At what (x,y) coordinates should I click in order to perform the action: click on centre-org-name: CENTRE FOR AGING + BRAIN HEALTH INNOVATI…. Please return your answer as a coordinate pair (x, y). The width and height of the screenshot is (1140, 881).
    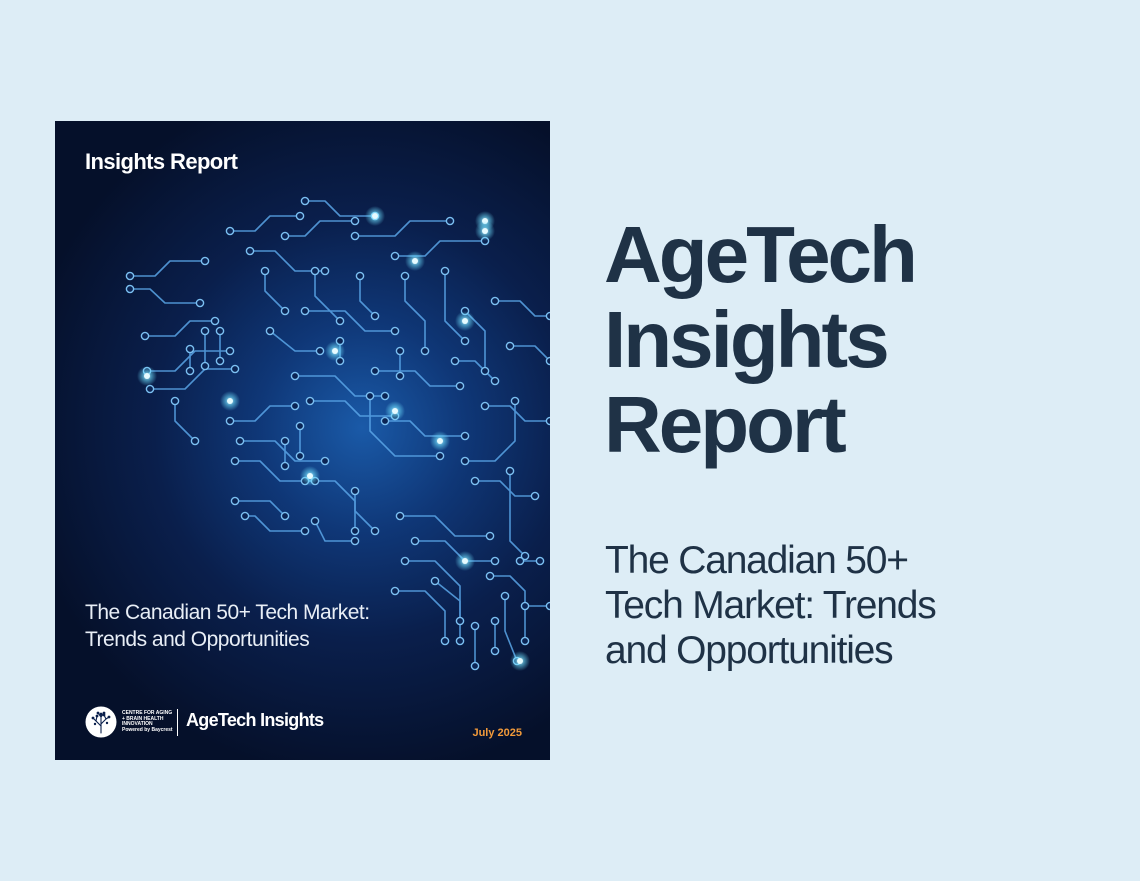
    Looking at the image, I should click on (152, 721).